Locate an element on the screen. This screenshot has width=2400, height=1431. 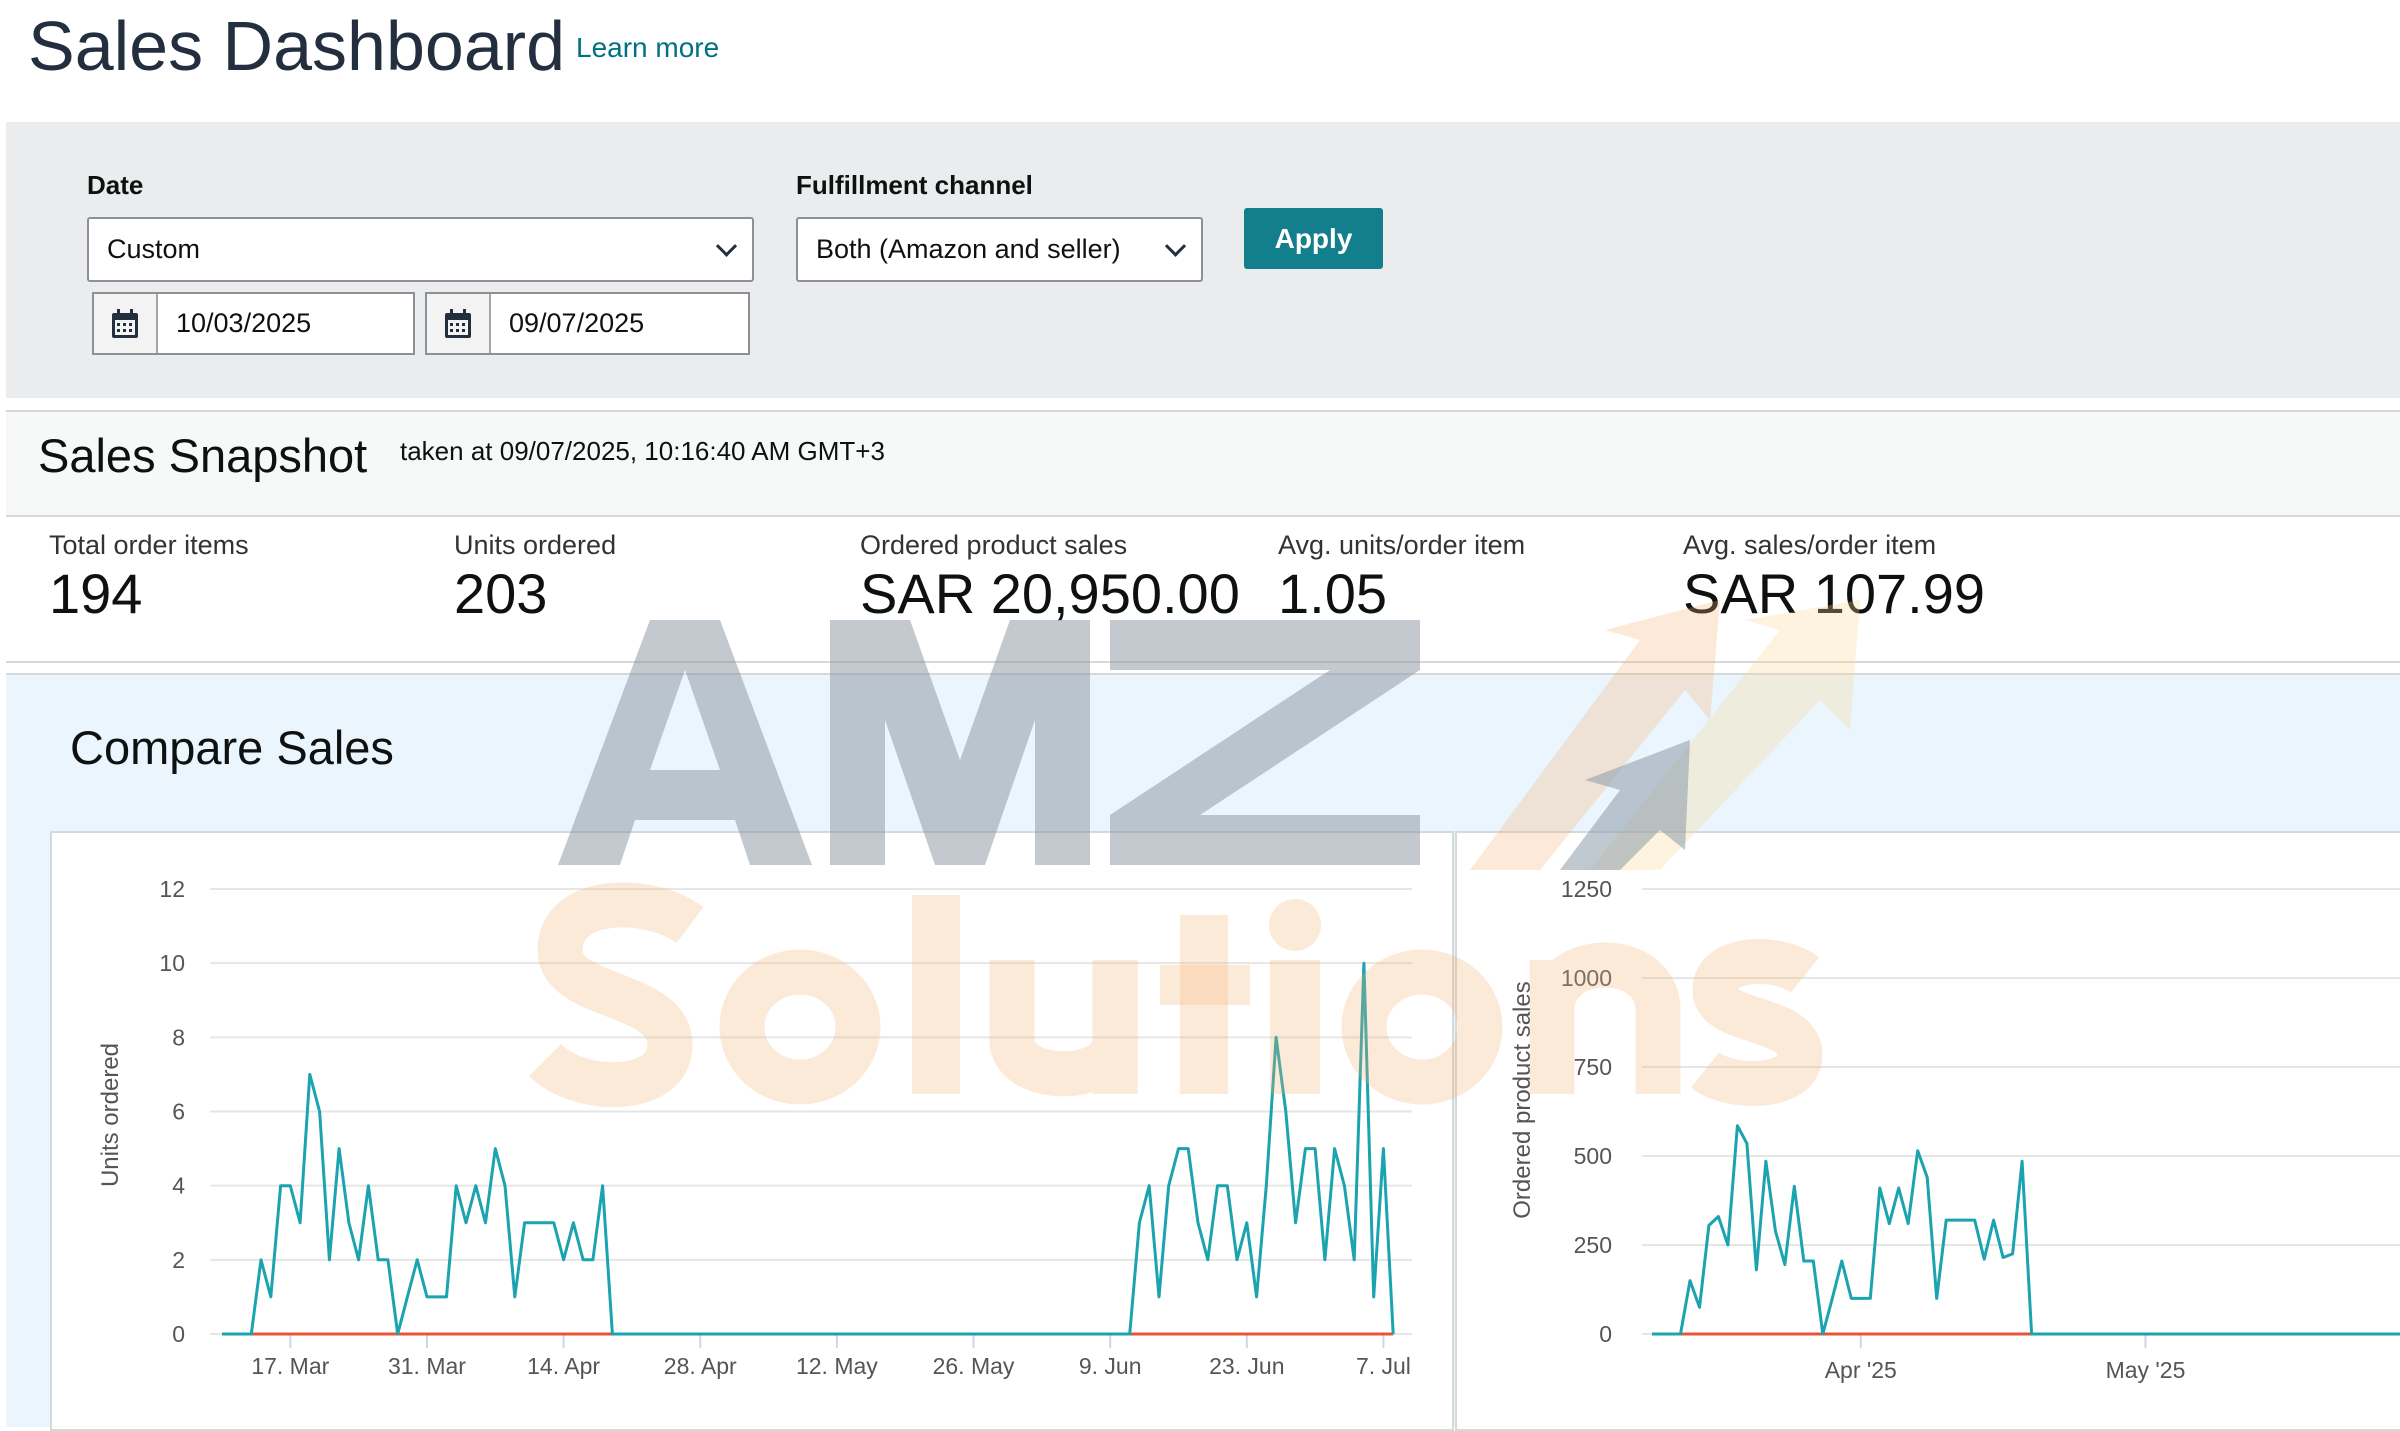
x-tick-label: 28. Apr is located at coordinates (700, 1366).